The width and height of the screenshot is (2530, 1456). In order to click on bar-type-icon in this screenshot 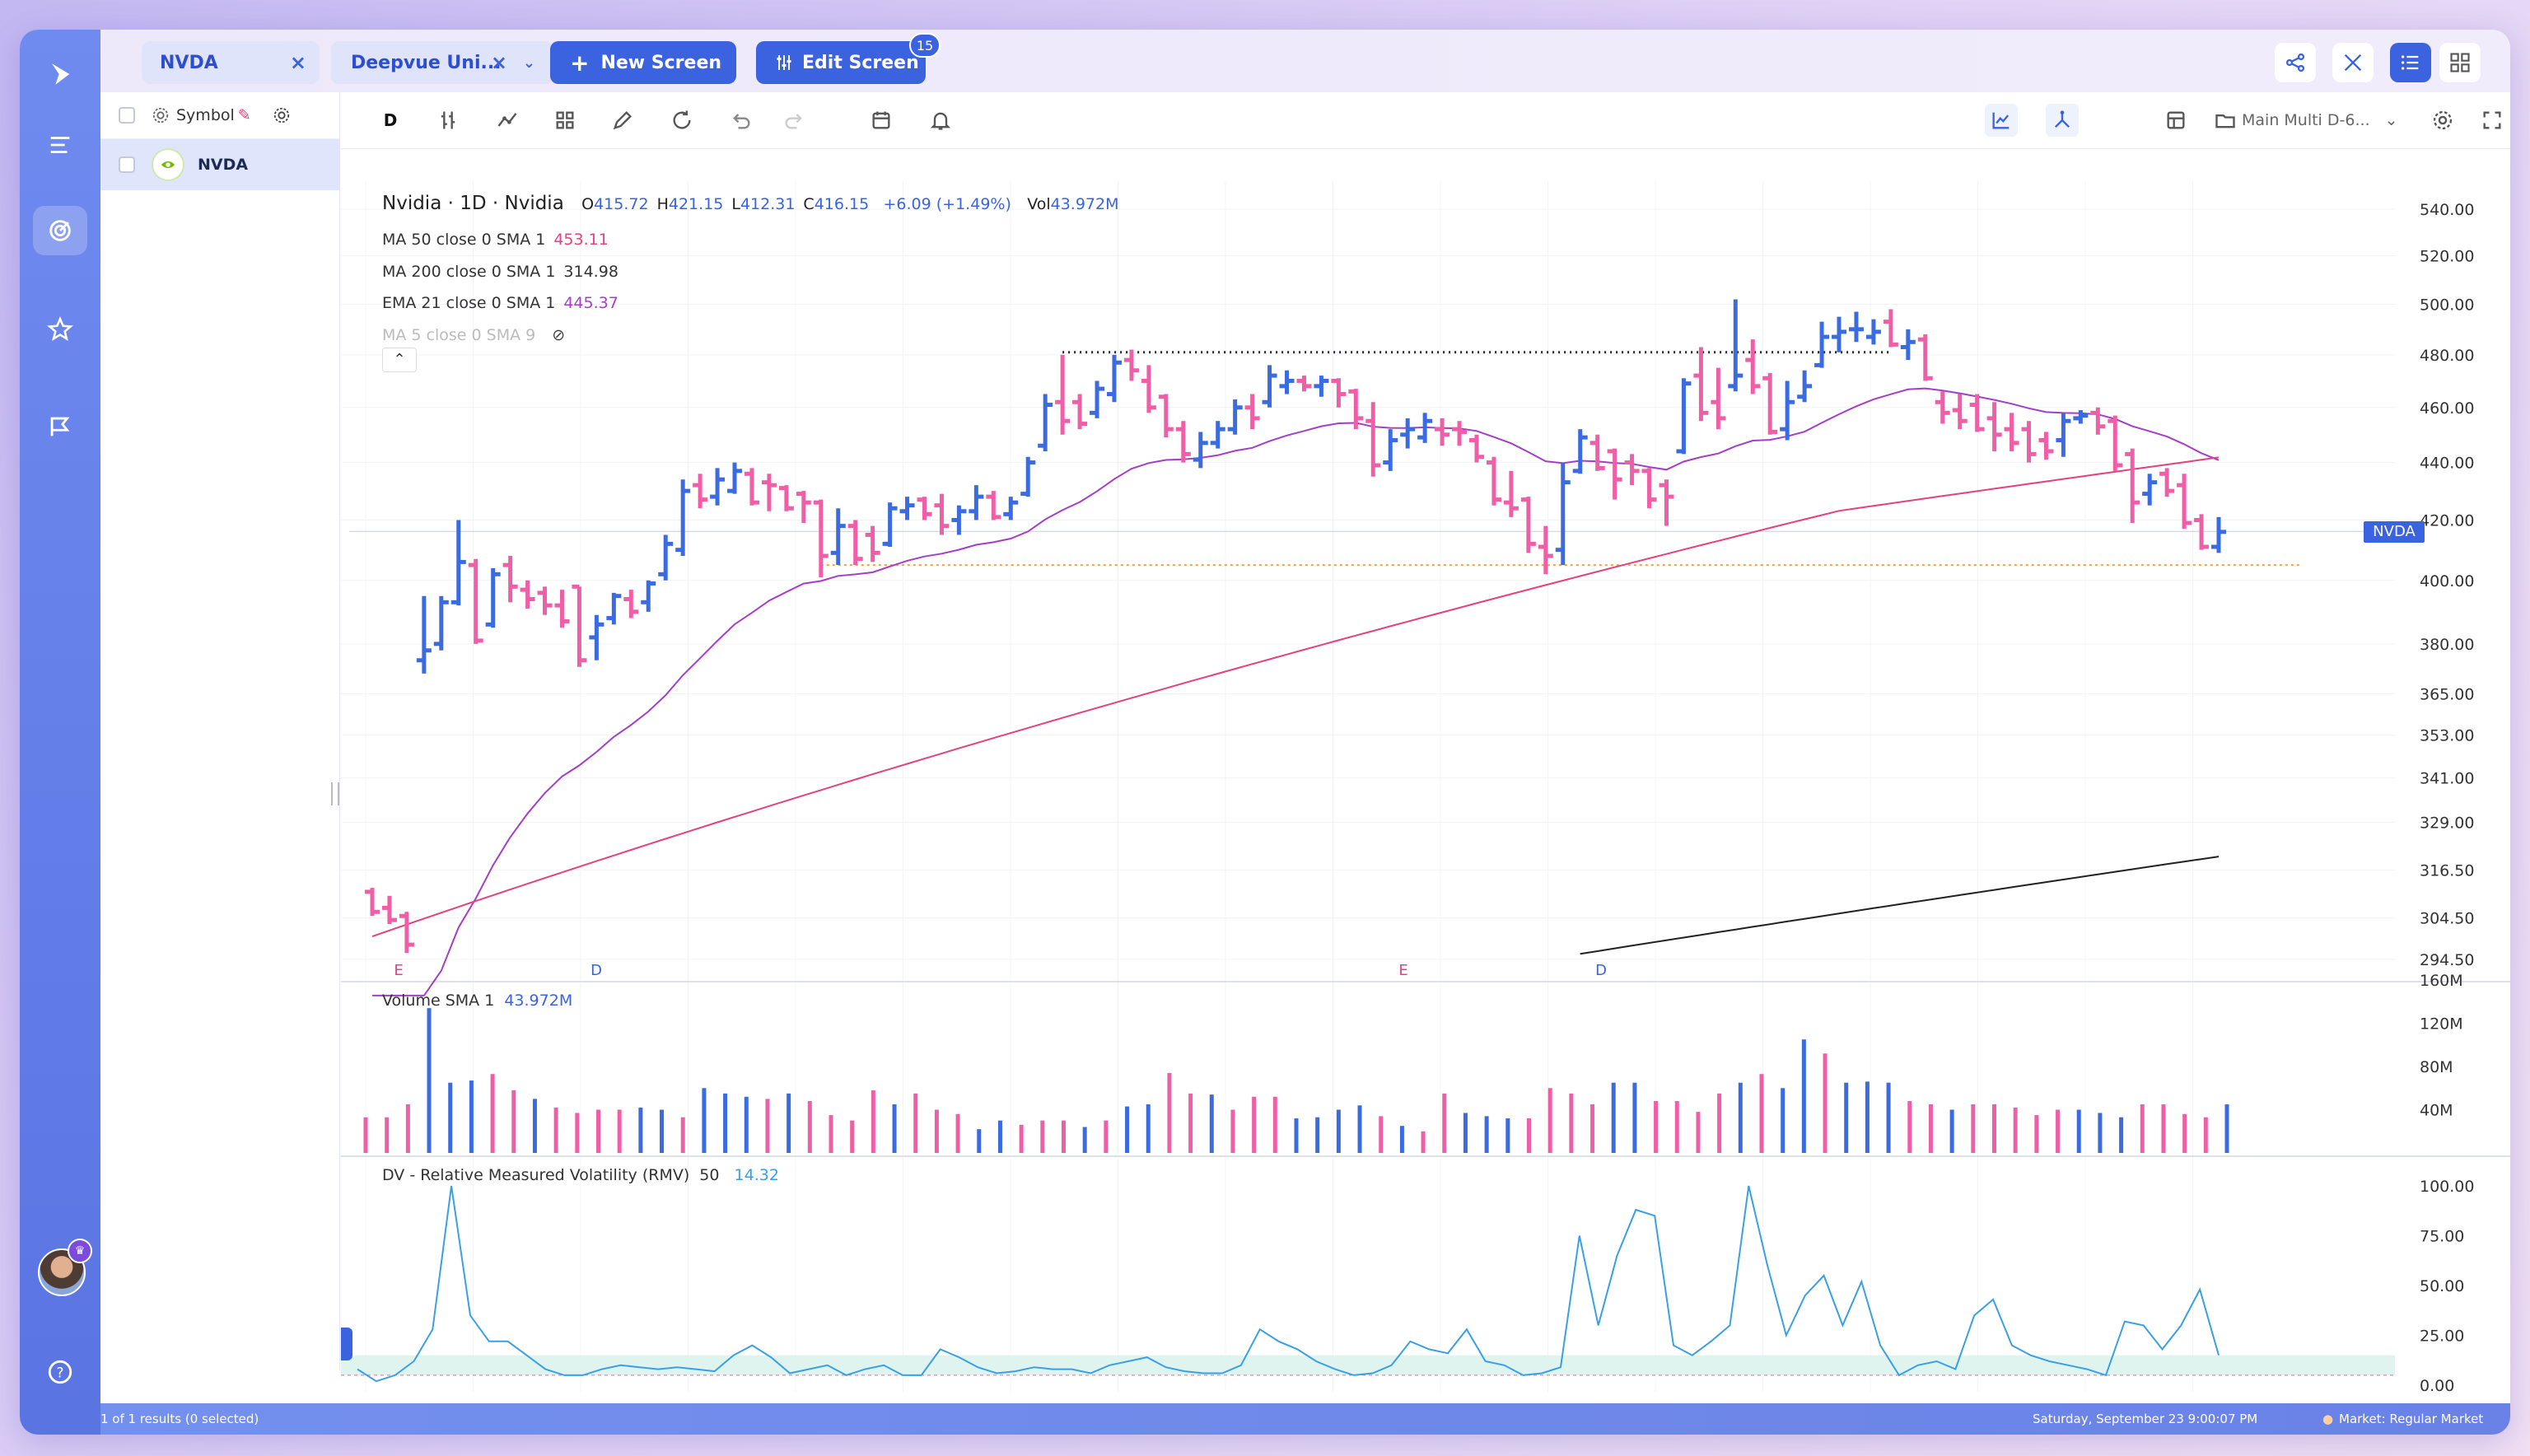, I will do `click(448, 120)`.